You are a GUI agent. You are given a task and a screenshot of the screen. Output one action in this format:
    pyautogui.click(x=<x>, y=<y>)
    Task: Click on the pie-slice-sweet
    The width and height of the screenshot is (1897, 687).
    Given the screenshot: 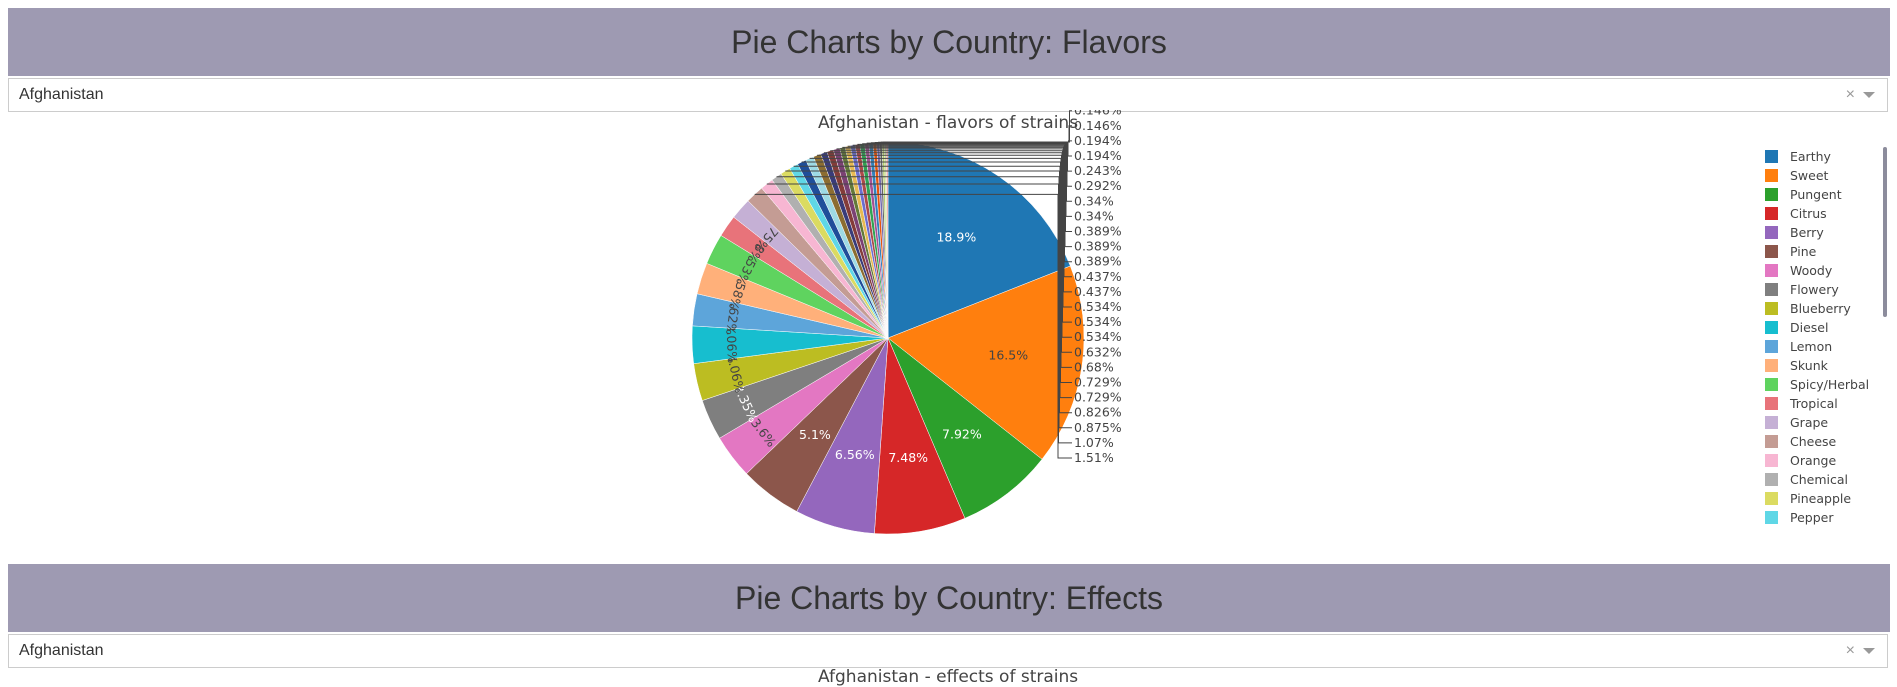 What is the action you would take?
    pyautogui.click(x=986, y=362)
    